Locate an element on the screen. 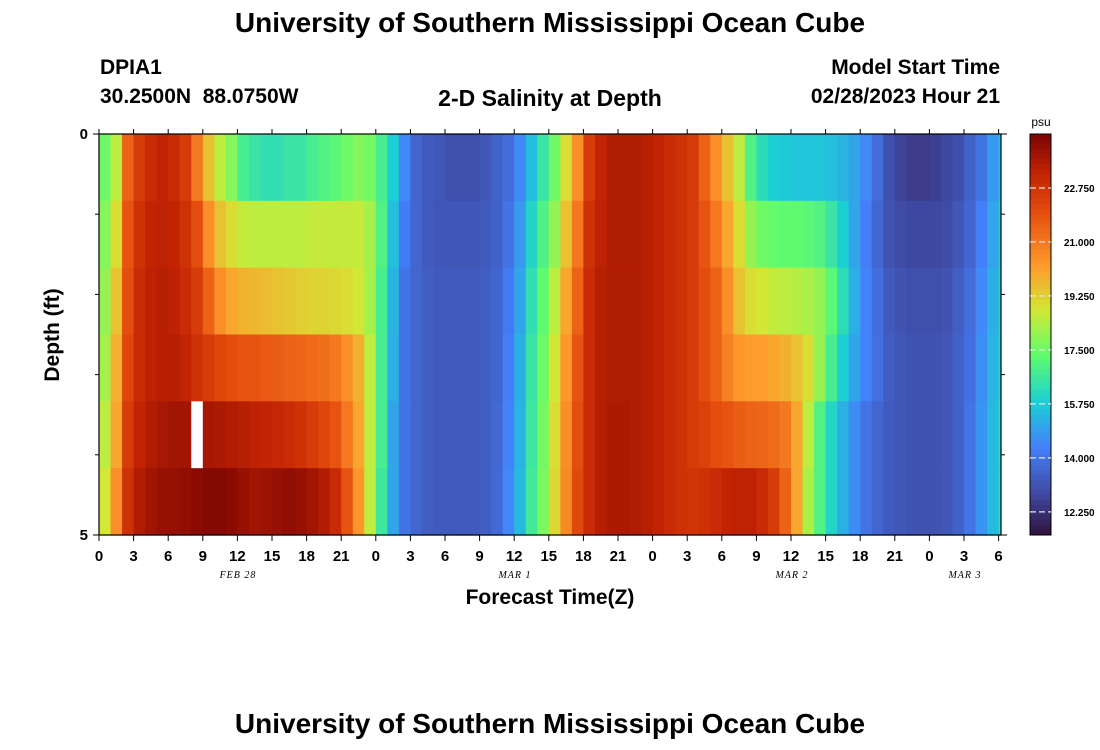  colorbar-tick-label: 15.750 is located at coordinates (1079, 405).